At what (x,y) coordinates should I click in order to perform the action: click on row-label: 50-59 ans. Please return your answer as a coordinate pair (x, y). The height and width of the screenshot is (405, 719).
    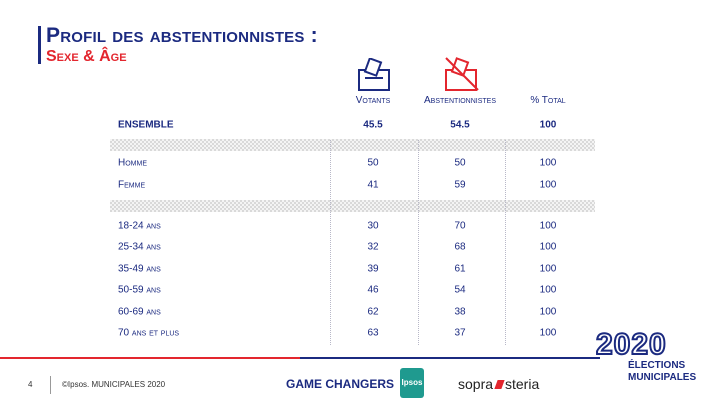
    Looking at the image, I should click on (139, 290).